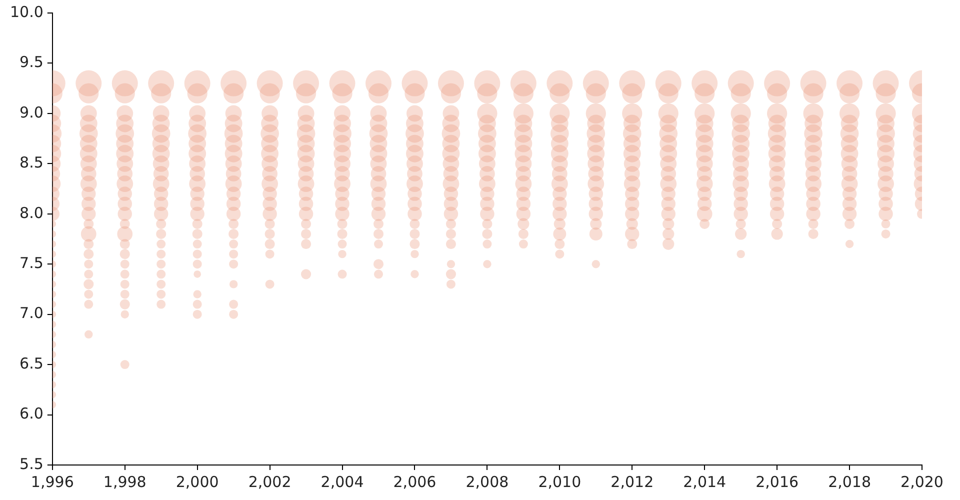 The width and height of the screenshot is (960, 500). I want to click on x-tick-label: 2,002, so click(270, 481).